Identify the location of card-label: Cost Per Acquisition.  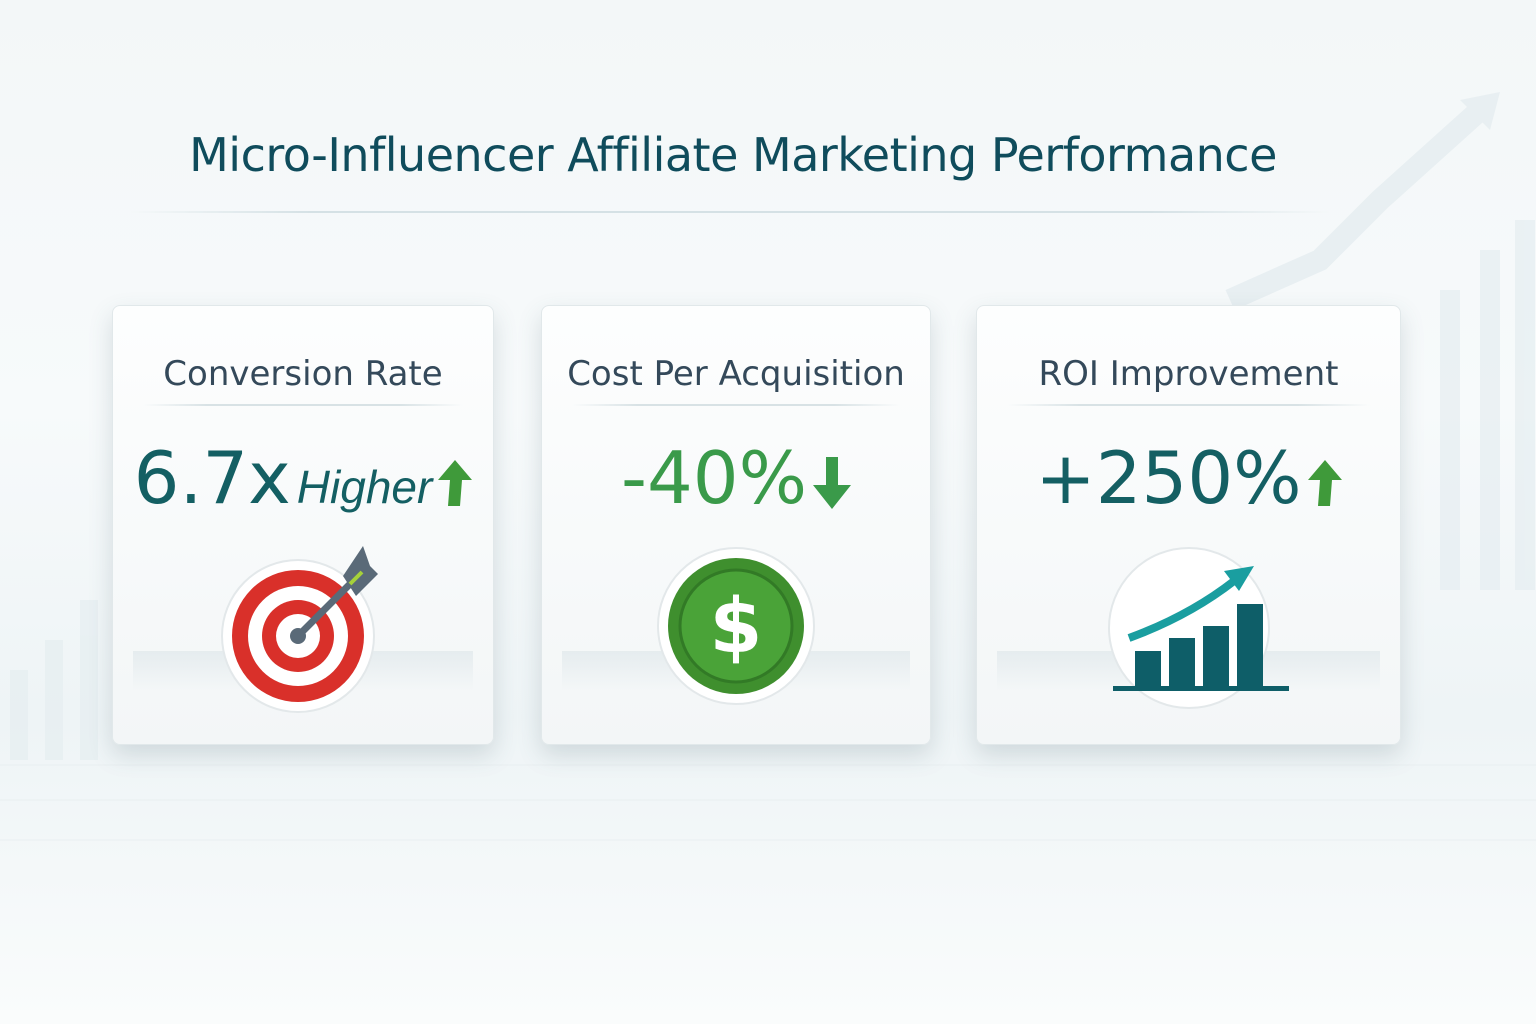
(736, 374).